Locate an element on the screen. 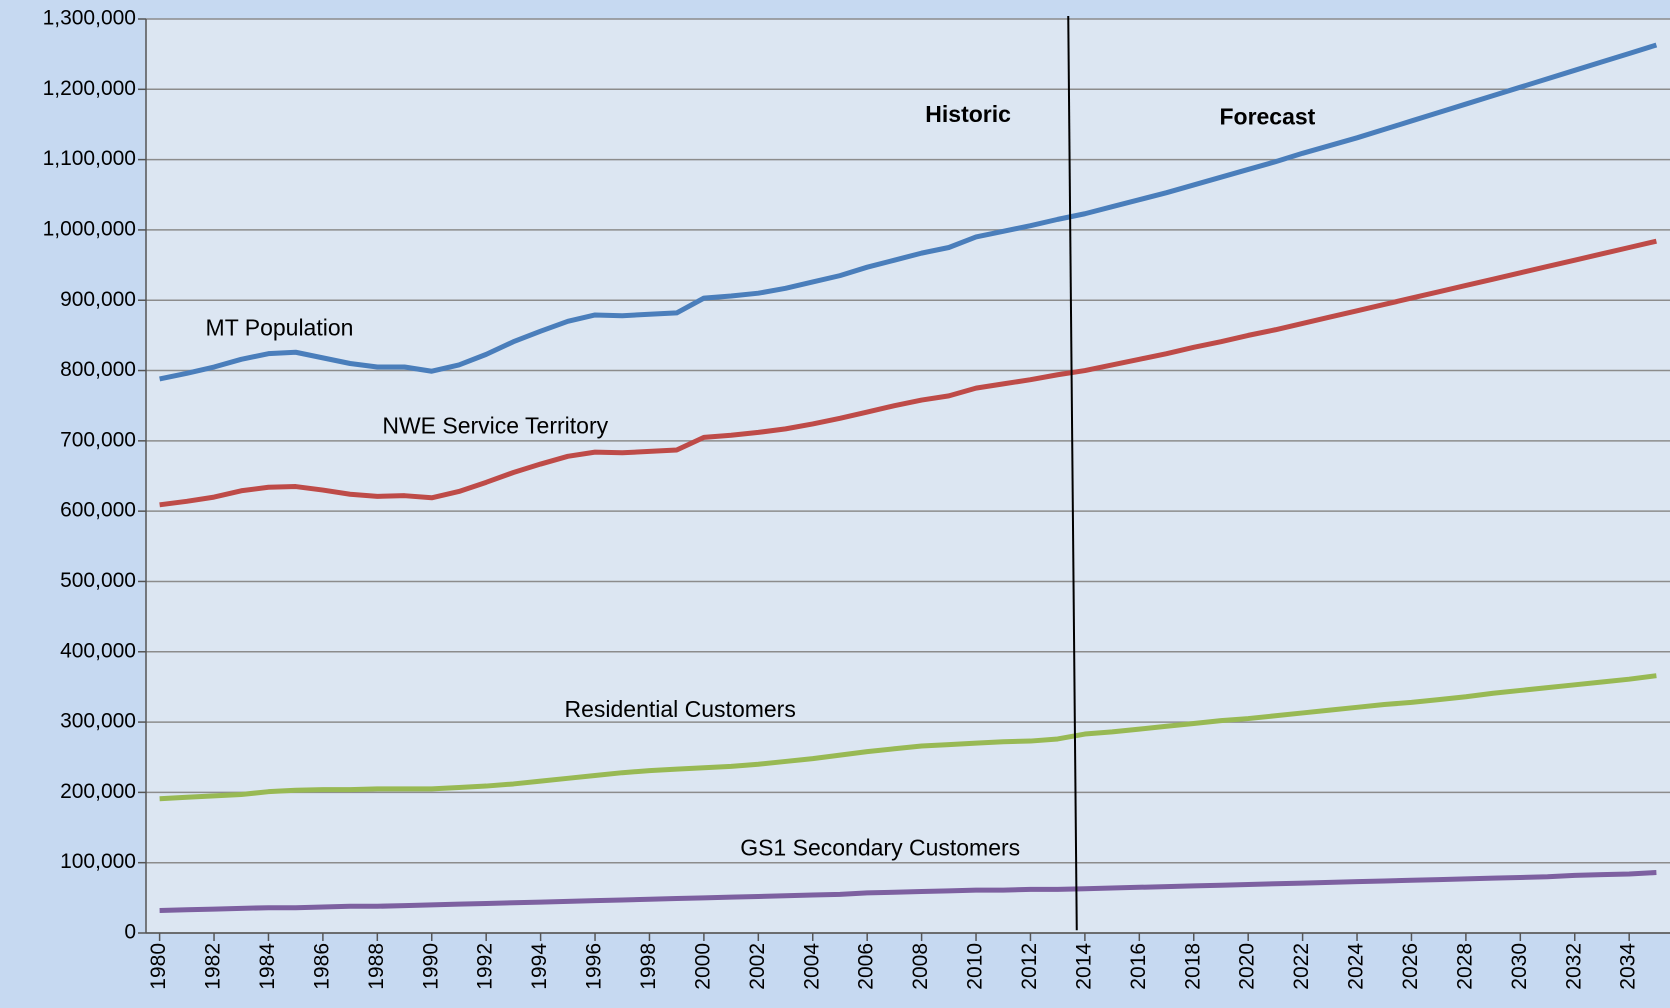 This screenshot has height=1008, width=1670. y-tick-label: 400,000 is located at coordinates (98, 650).